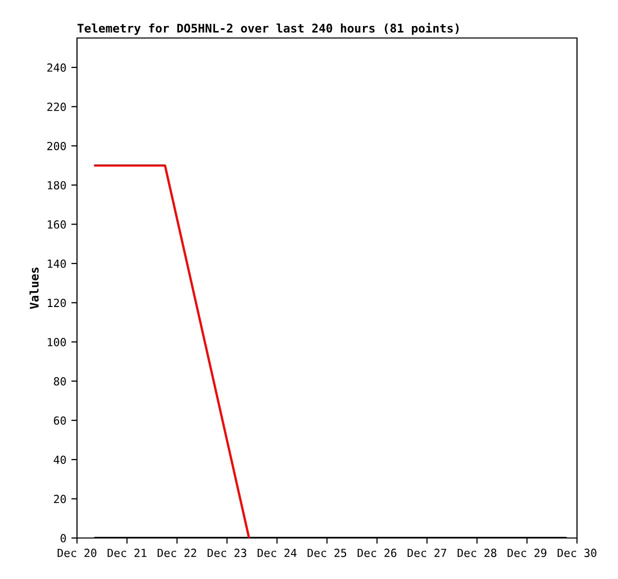 Image resolution: width=618 pixels, height=579 pixels. What do you see at coordinates (327, 553) in the screenshot?
I see `x-tick-label: Dec 25` at bounding box center [327, 553].